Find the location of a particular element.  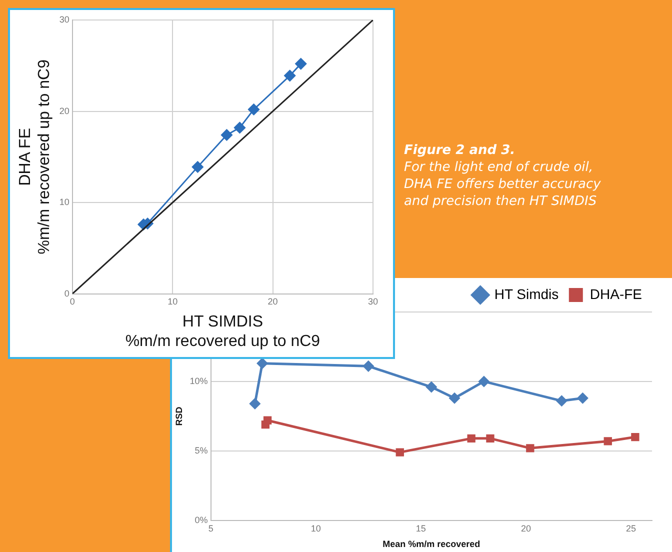

y-tick-label: 30 is located at coordinates (64, 19).